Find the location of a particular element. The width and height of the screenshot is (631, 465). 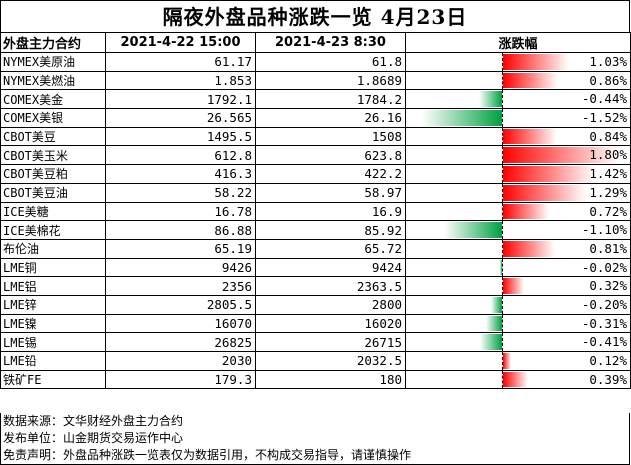

prev-price: 61.17 is located at coordinates (180, 62).